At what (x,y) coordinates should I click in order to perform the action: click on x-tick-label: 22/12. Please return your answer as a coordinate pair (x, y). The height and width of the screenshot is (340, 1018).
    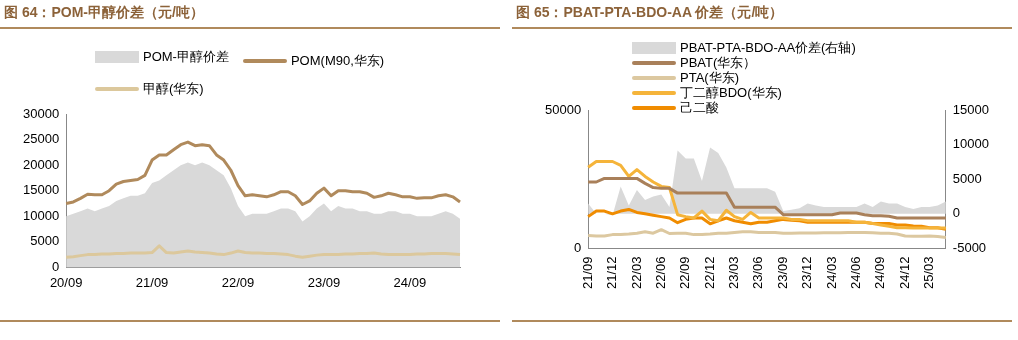
    Looking at the image, I should click on (709, 273).